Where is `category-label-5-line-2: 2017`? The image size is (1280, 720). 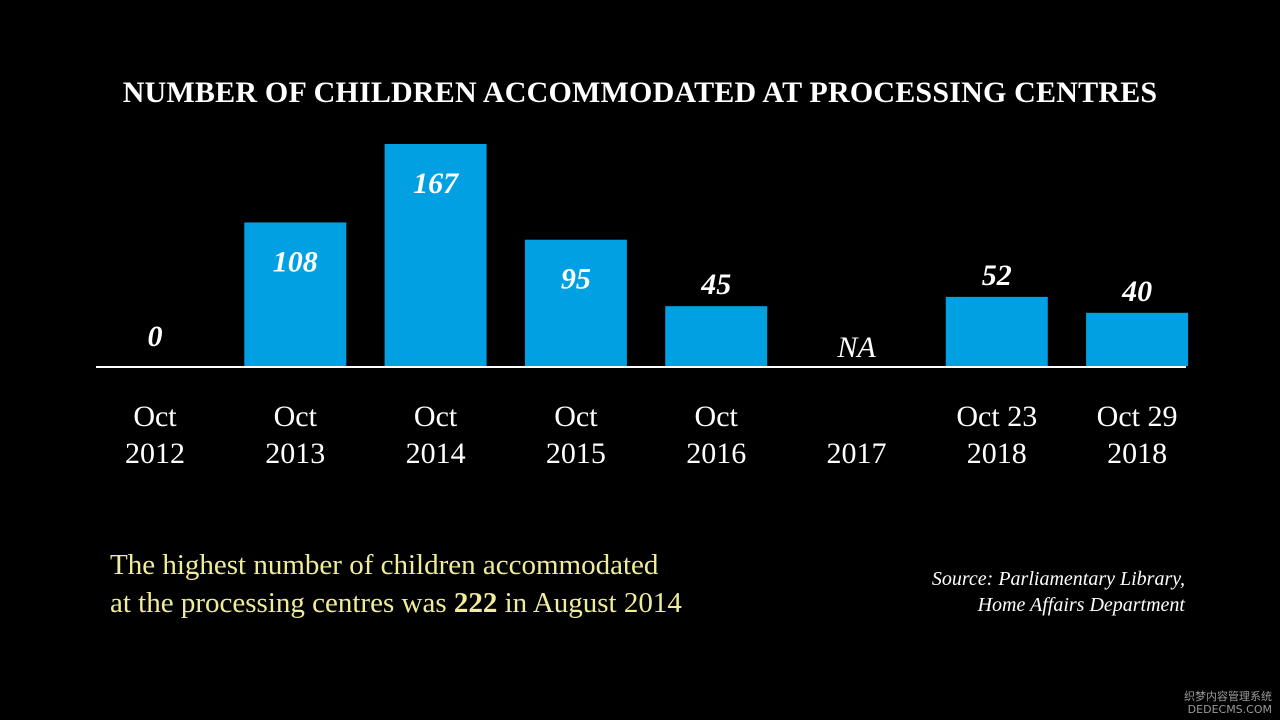
category-label-5-line-2: 2017 is located at coordinates (857, 453).